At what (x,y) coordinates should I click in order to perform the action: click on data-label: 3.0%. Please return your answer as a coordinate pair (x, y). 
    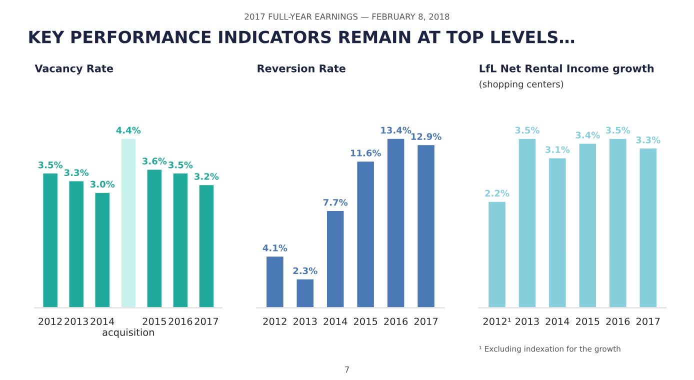
    Looking at the image, I should click on (102, 184).